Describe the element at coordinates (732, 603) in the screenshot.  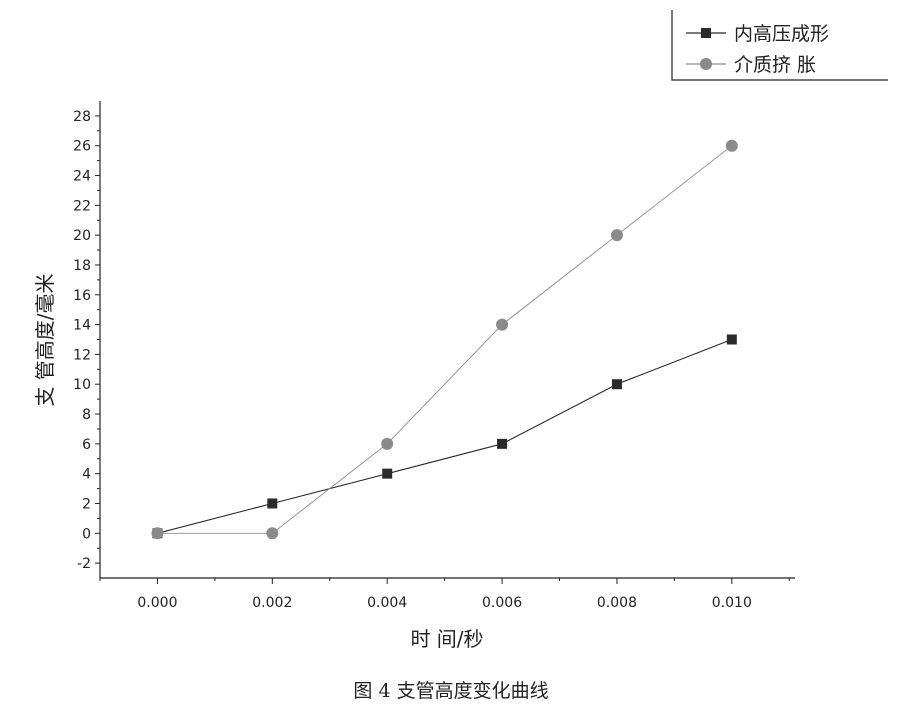
I see `x-tick-label: 0.010` at that location.